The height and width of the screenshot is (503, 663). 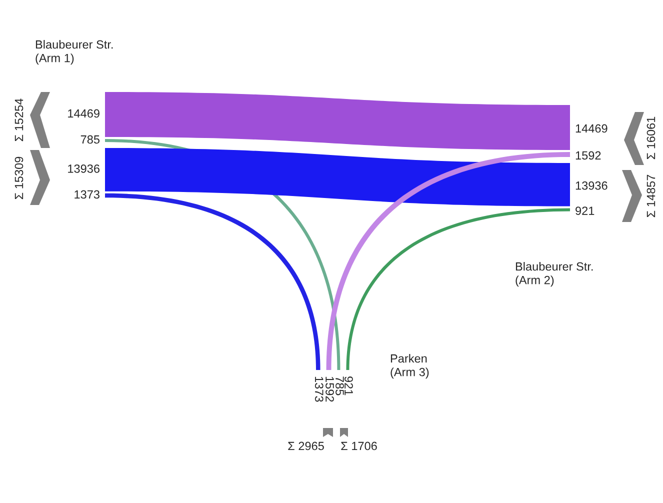 What do you see at coordinates (90, 139) in the screenshot?
I see `text: 785` at bounding box center [90, 139].